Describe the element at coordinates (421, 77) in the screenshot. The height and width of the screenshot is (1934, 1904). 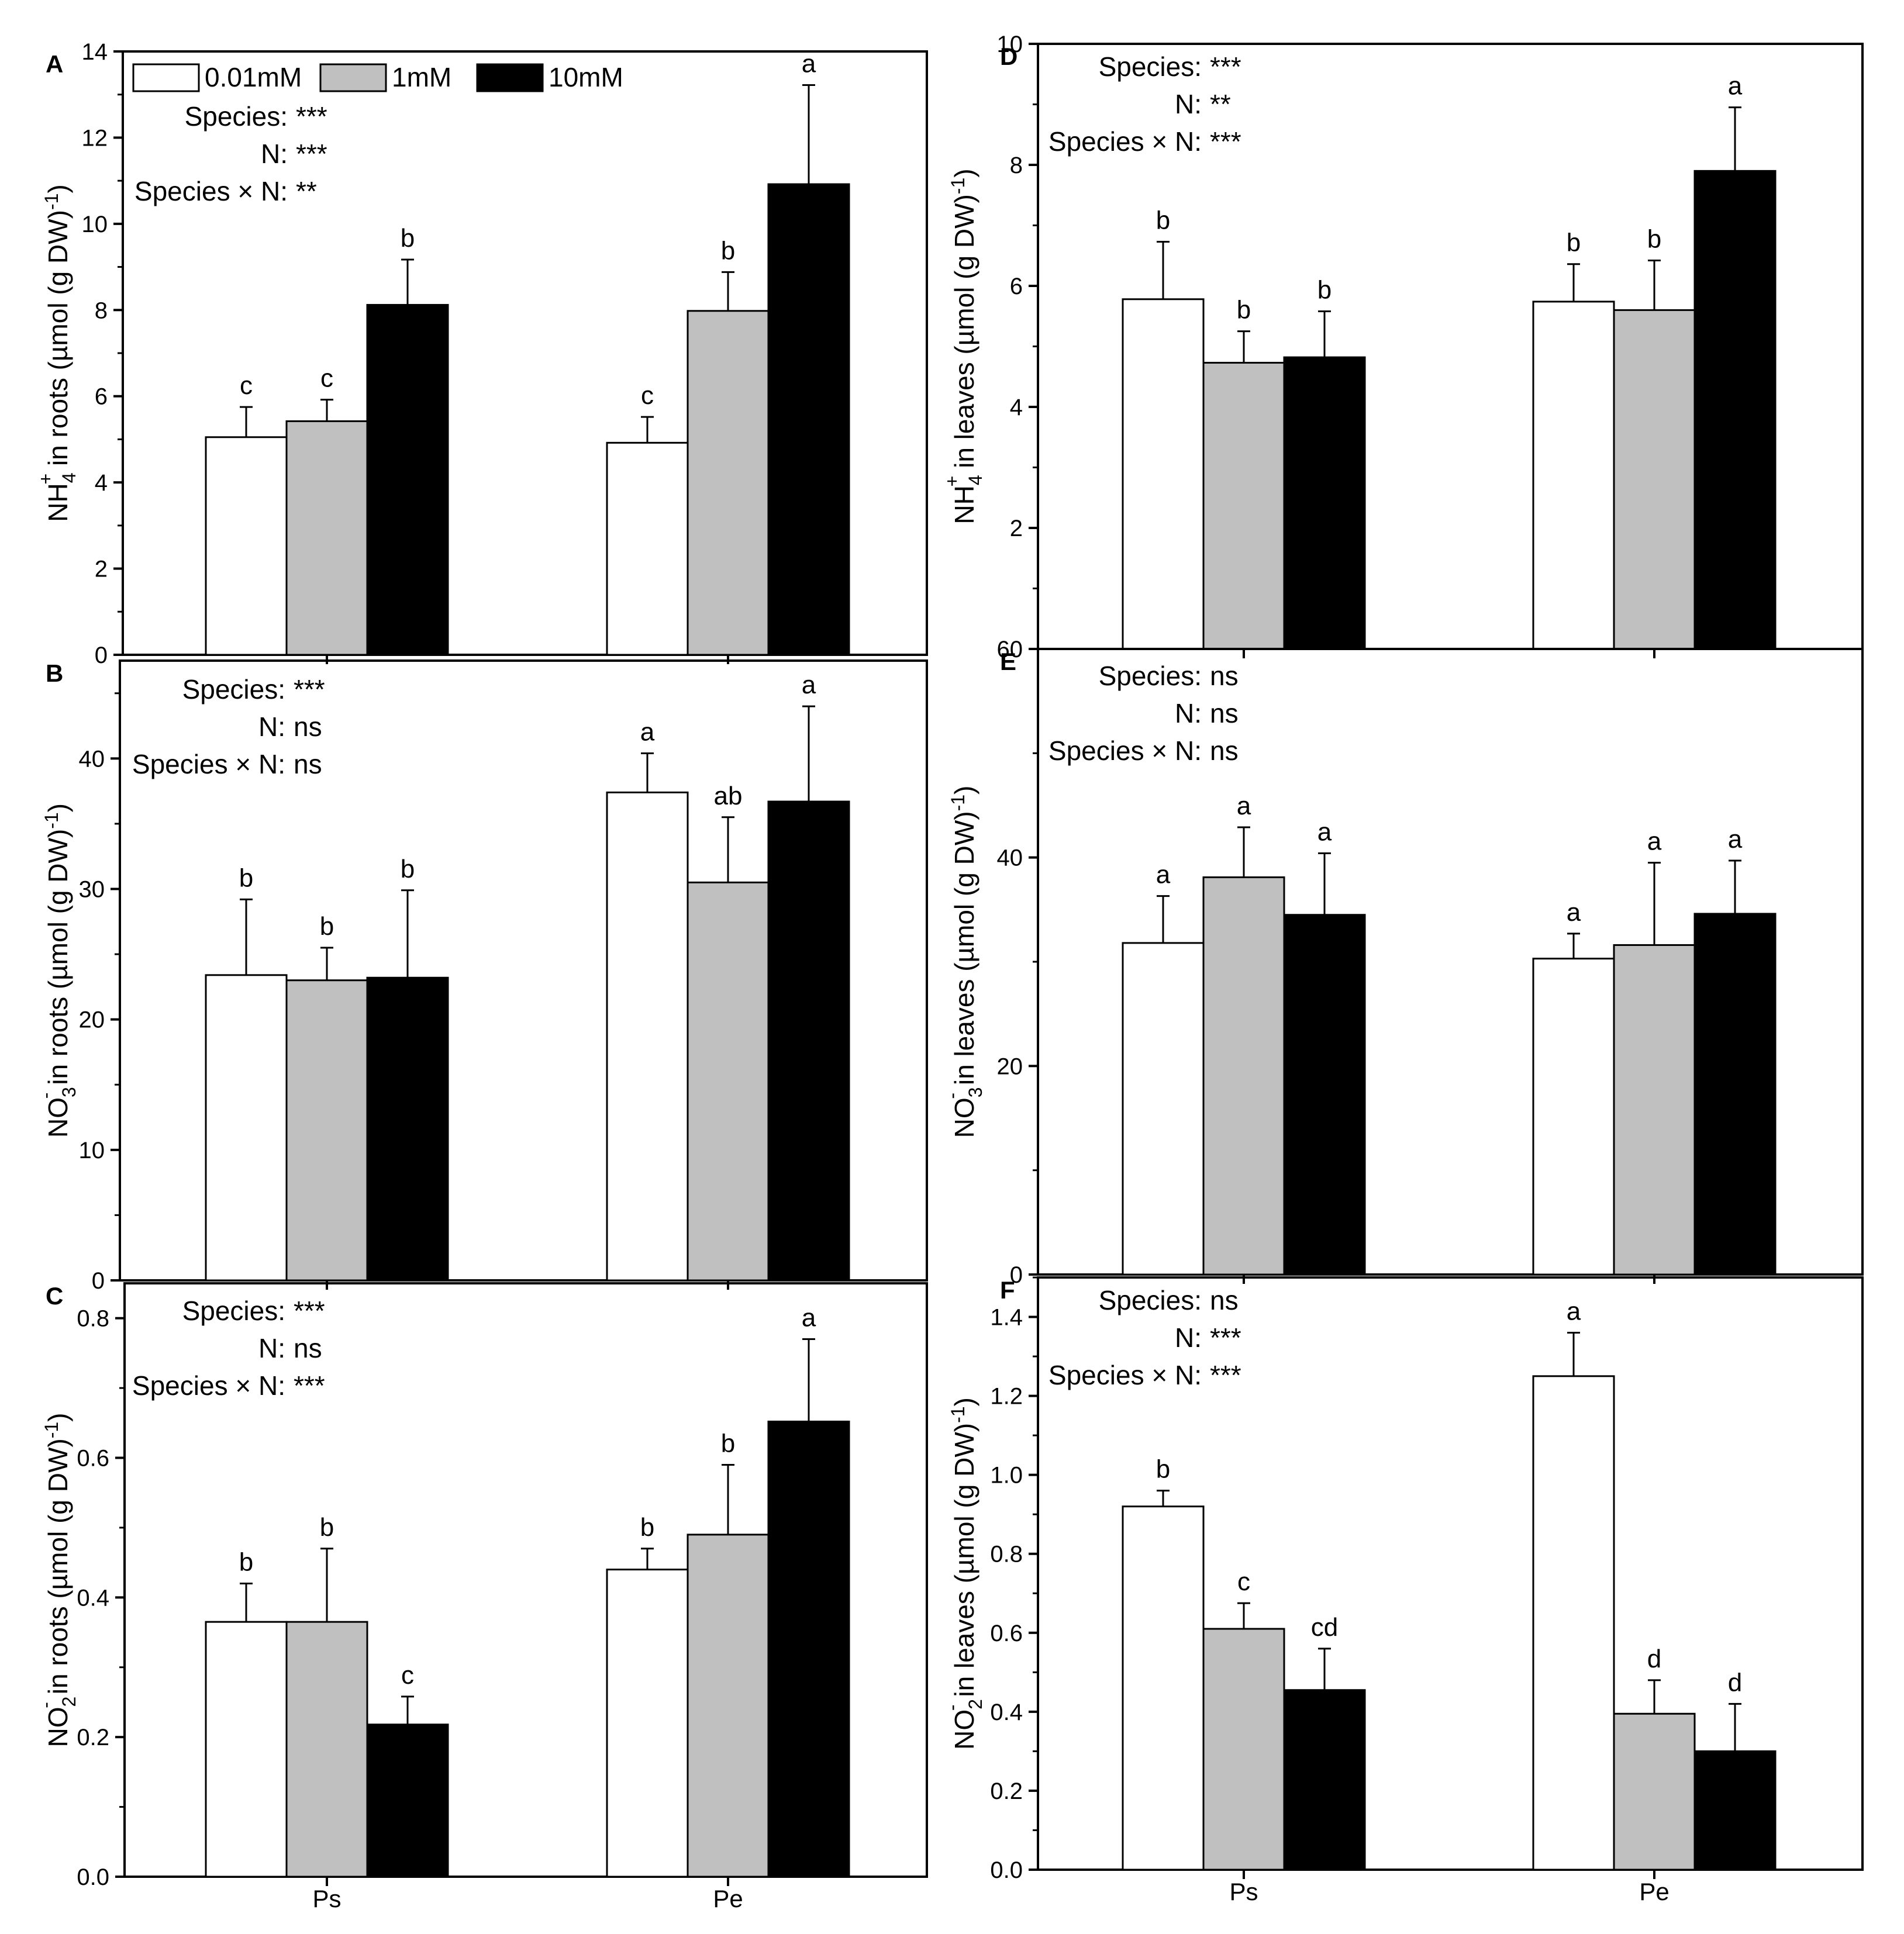
I see `legend-label: 1mM` at that location.